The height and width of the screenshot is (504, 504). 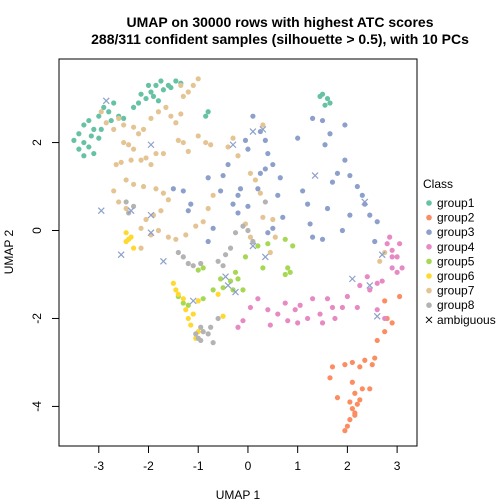 What do you see at coordinates (37, 318) in the screenshot?
I see `y-tick-label: -2` at bounding box center [37, 318].